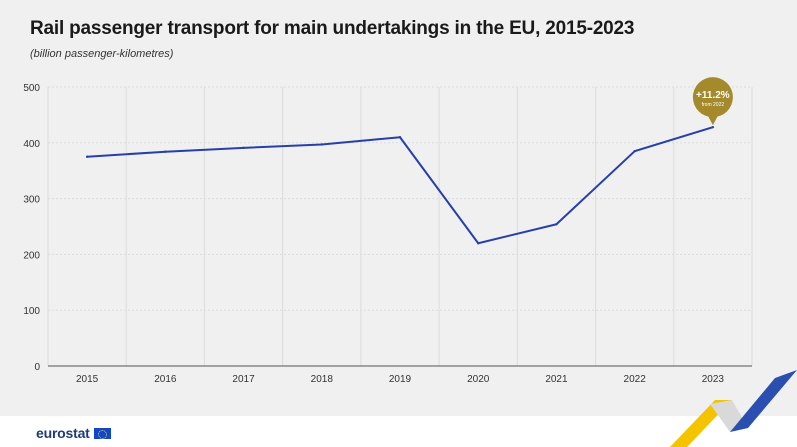  I want to click on chart-subtitle: (billion passenger-kilometres), so click(102, 54).